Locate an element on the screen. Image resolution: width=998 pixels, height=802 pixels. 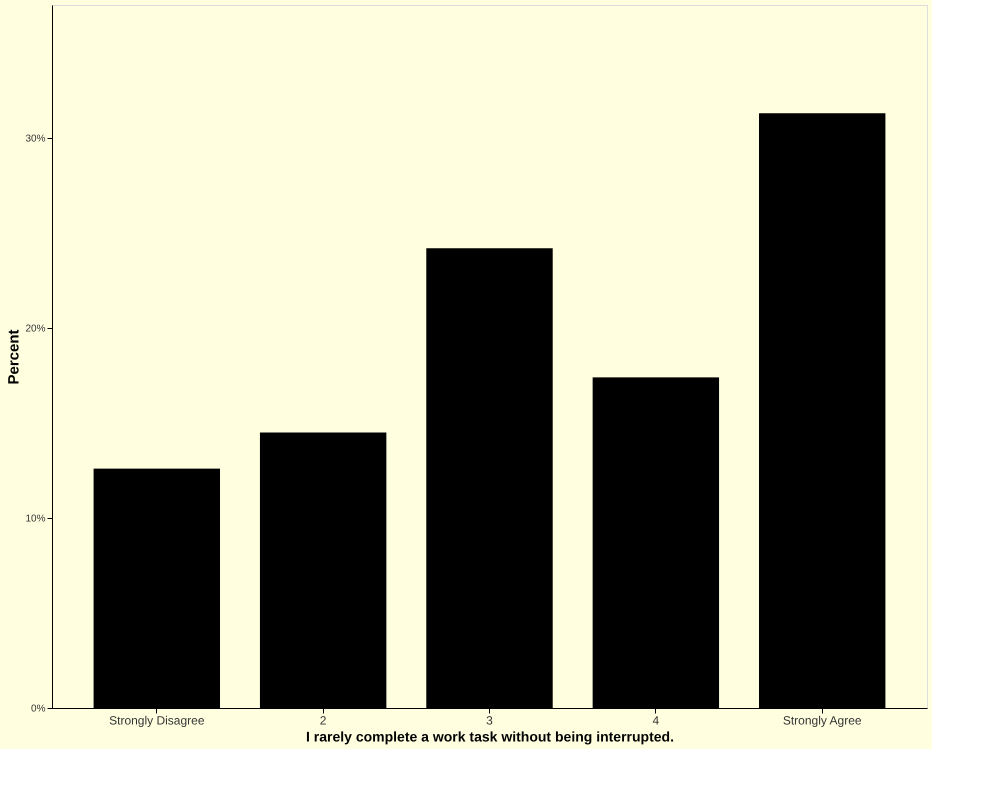
x-tick-label: 4 is located at coordinates (656, 721).